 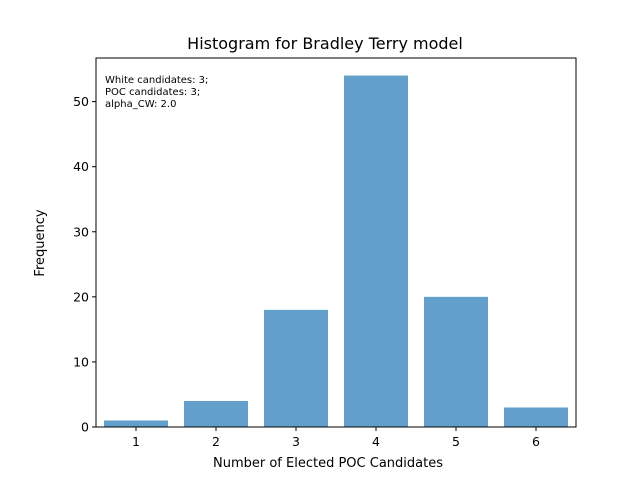 I want to click on x-tick-label-5: 5, so click(x=456, y=441).